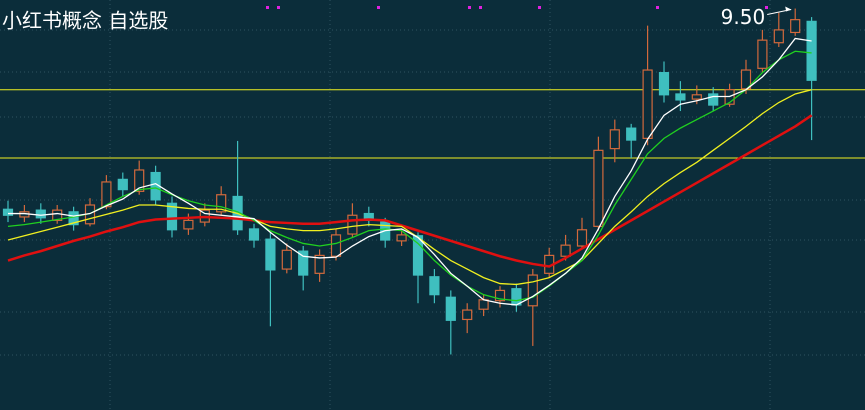 This screenshot has width=865, height=410. What do you see at coordinates (743, 17) in the screenshot?
I see `high-annotation: 9.50` at bounding box center [743, 17].